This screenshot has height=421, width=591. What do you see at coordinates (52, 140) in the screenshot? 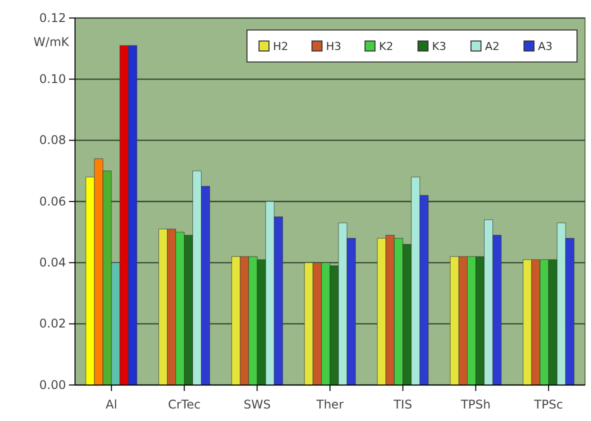
I see `y-tick-label: 0.08` at bounding box center [52, 140].